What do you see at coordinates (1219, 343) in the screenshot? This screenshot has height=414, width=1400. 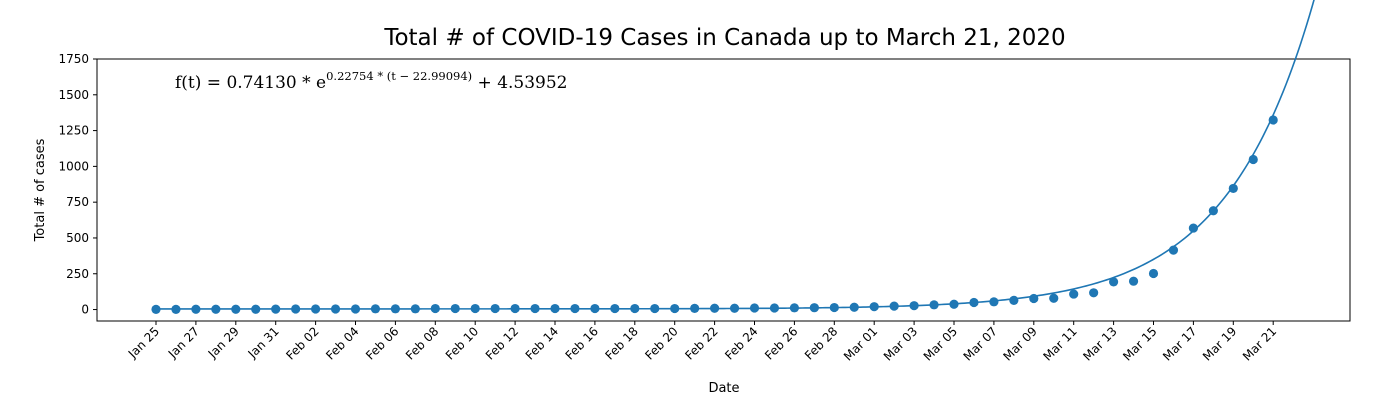 I see `x-tick-label: Mar 19` at bounding box center [1219, 343].